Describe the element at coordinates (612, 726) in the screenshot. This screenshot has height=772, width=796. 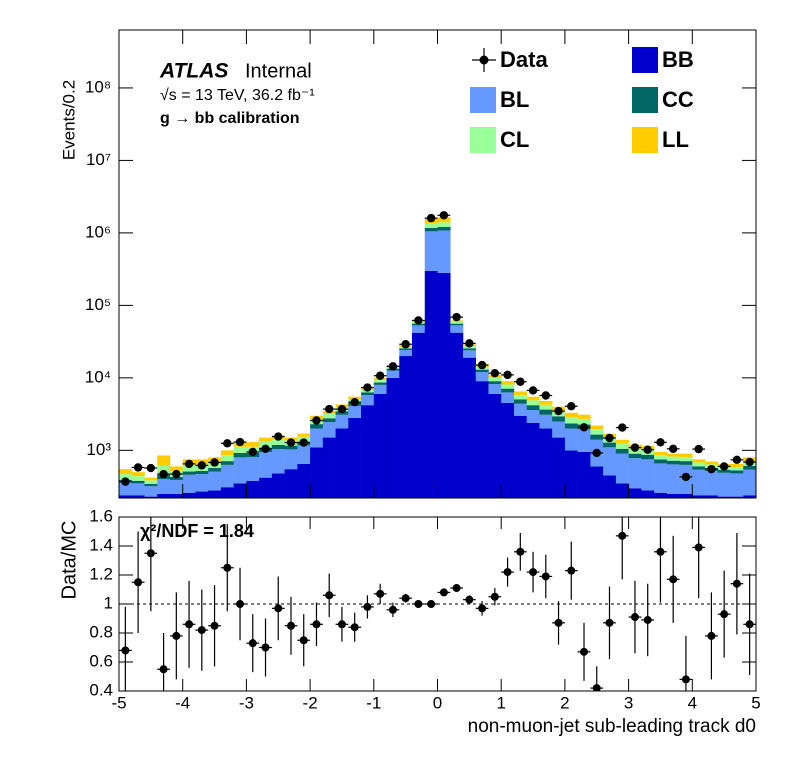
I see `x-axis-label: non-muon-jet sub-leading track d0` at that location.